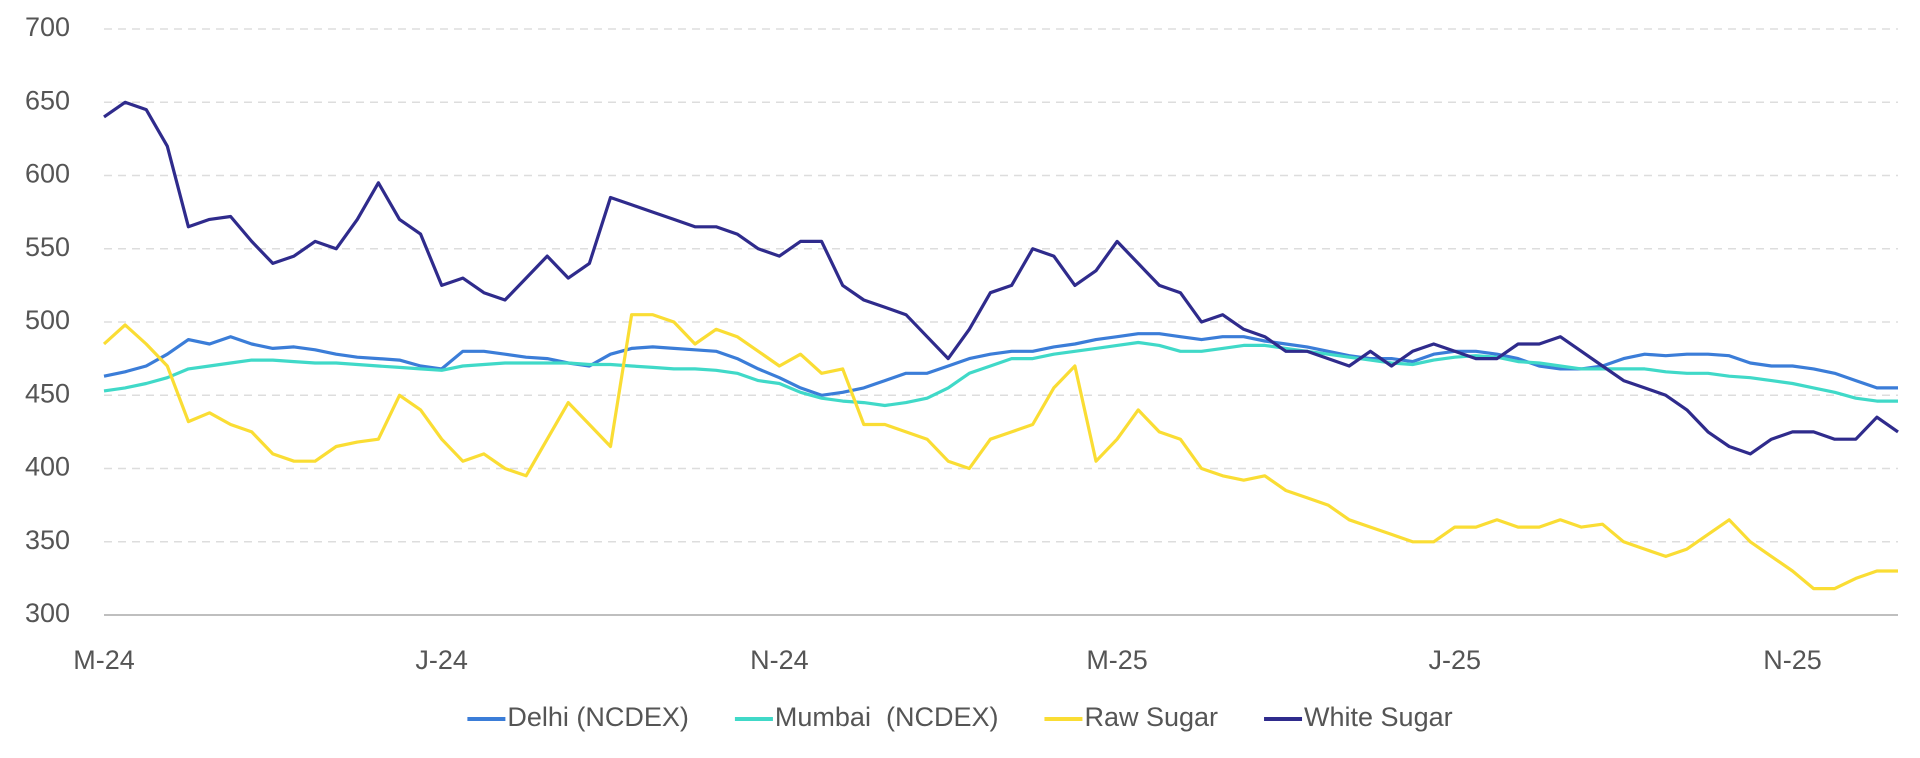 Image resolution: width=1920 pixels, height=758 pixels. I want to click on y-tick-label: 550, so click(47, 247).